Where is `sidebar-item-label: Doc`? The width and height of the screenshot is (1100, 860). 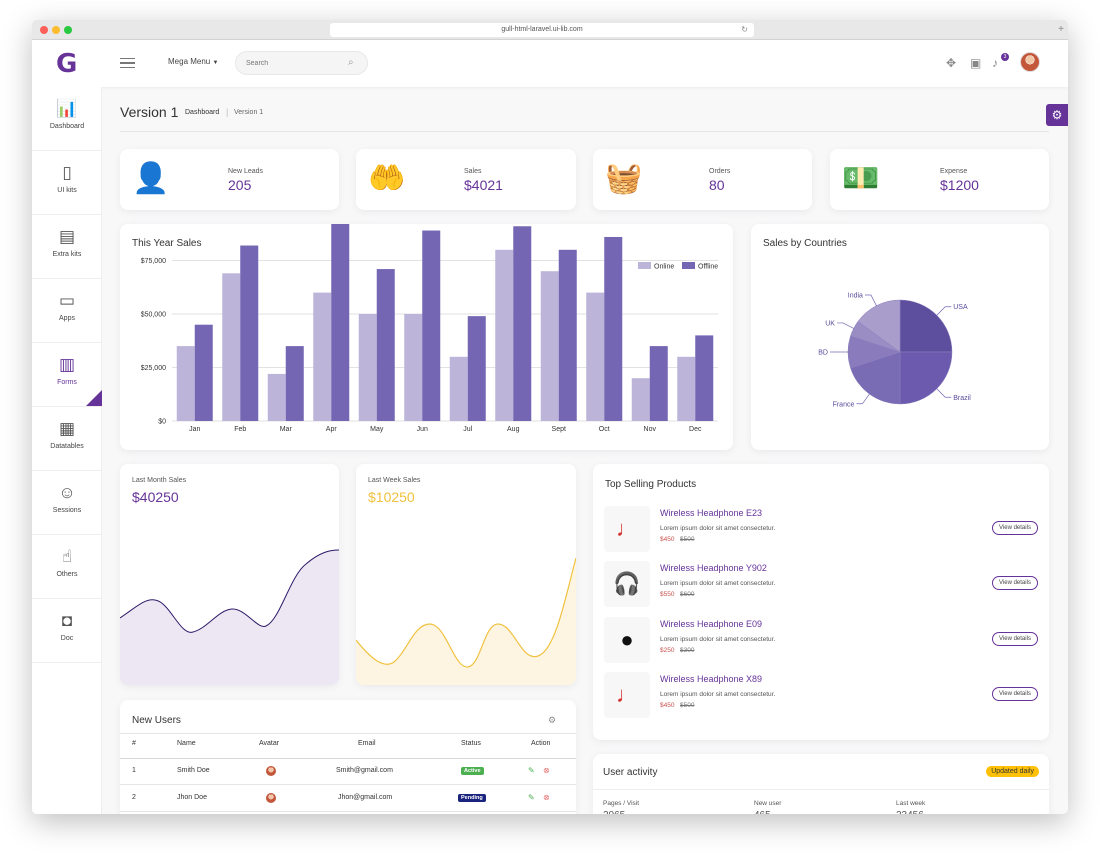 sidebar-item-label: Doc is located at coordinates (67, 638).